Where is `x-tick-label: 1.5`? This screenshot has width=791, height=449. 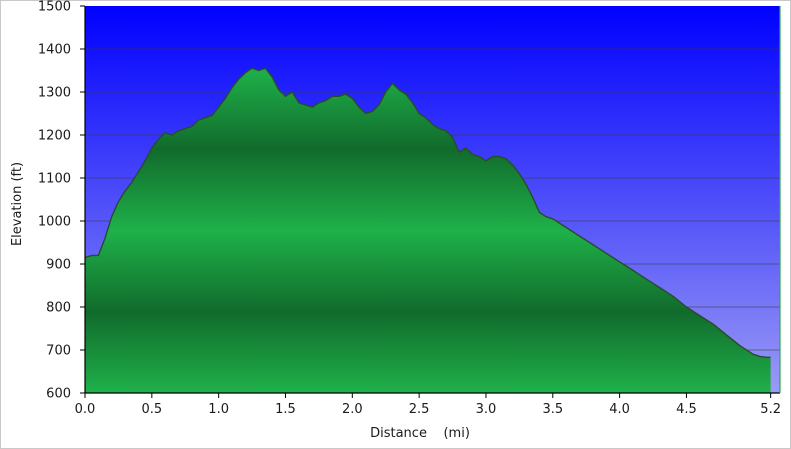 x-tick-label: 1.5 is located at coordinates (285, 409).